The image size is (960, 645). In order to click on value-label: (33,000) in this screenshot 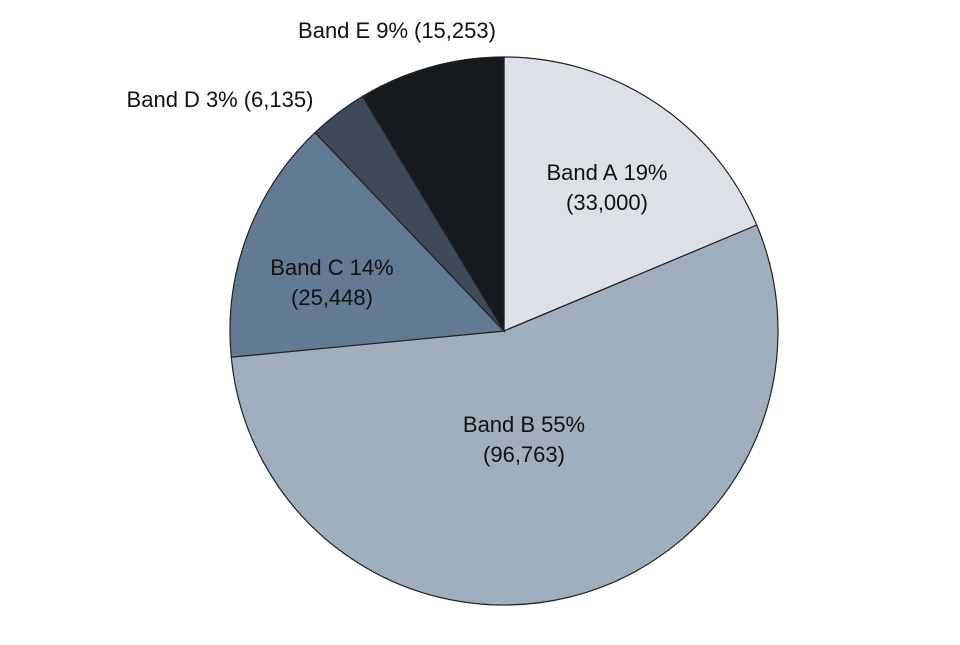, I will do `click(607, 202)`.